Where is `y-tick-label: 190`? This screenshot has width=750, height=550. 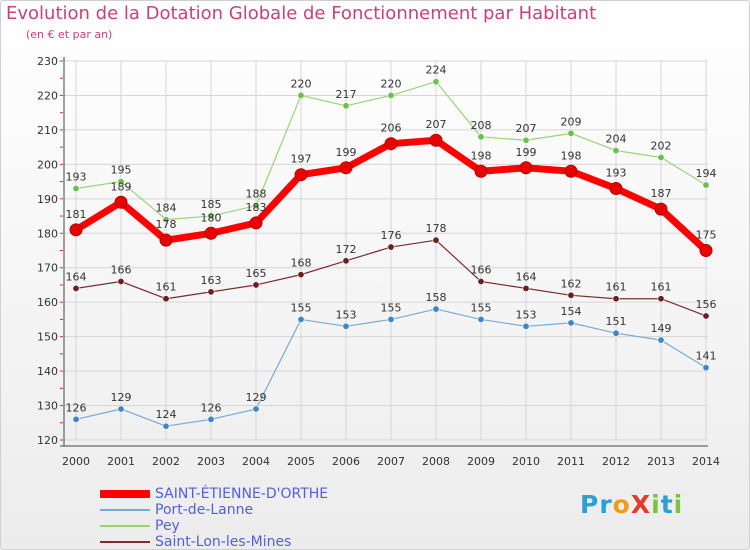
y-tick-label: 190 is located at coordinates (47, 199).